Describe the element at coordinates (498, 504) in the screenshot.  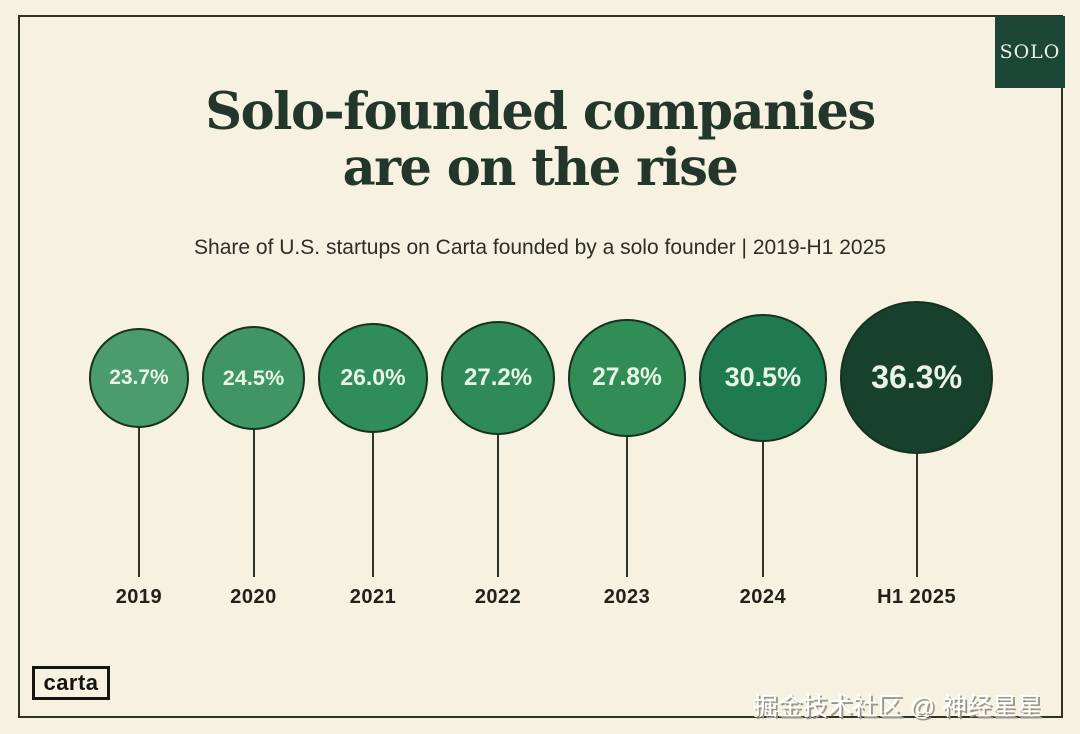
I see `stem-2022` at that location.